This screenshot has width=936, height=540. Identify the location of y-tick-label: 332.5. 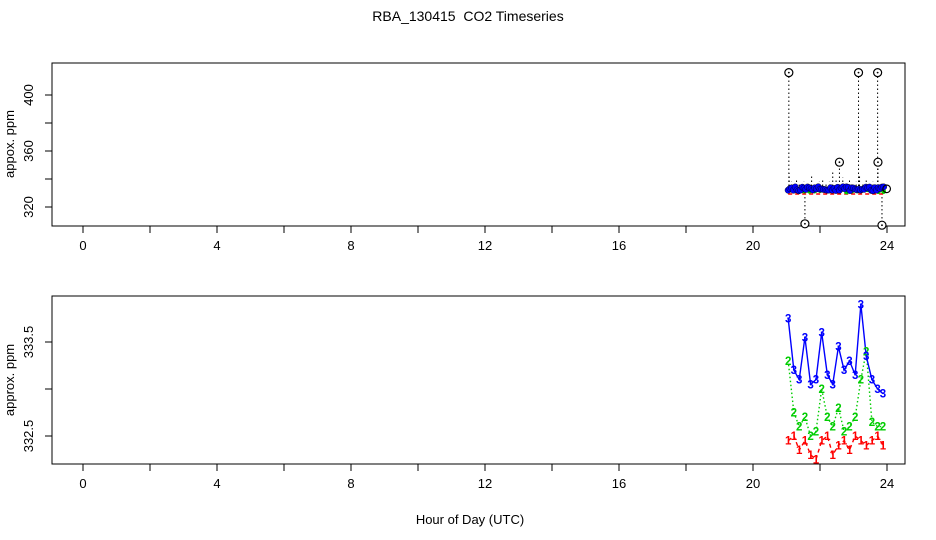
(28, 436).